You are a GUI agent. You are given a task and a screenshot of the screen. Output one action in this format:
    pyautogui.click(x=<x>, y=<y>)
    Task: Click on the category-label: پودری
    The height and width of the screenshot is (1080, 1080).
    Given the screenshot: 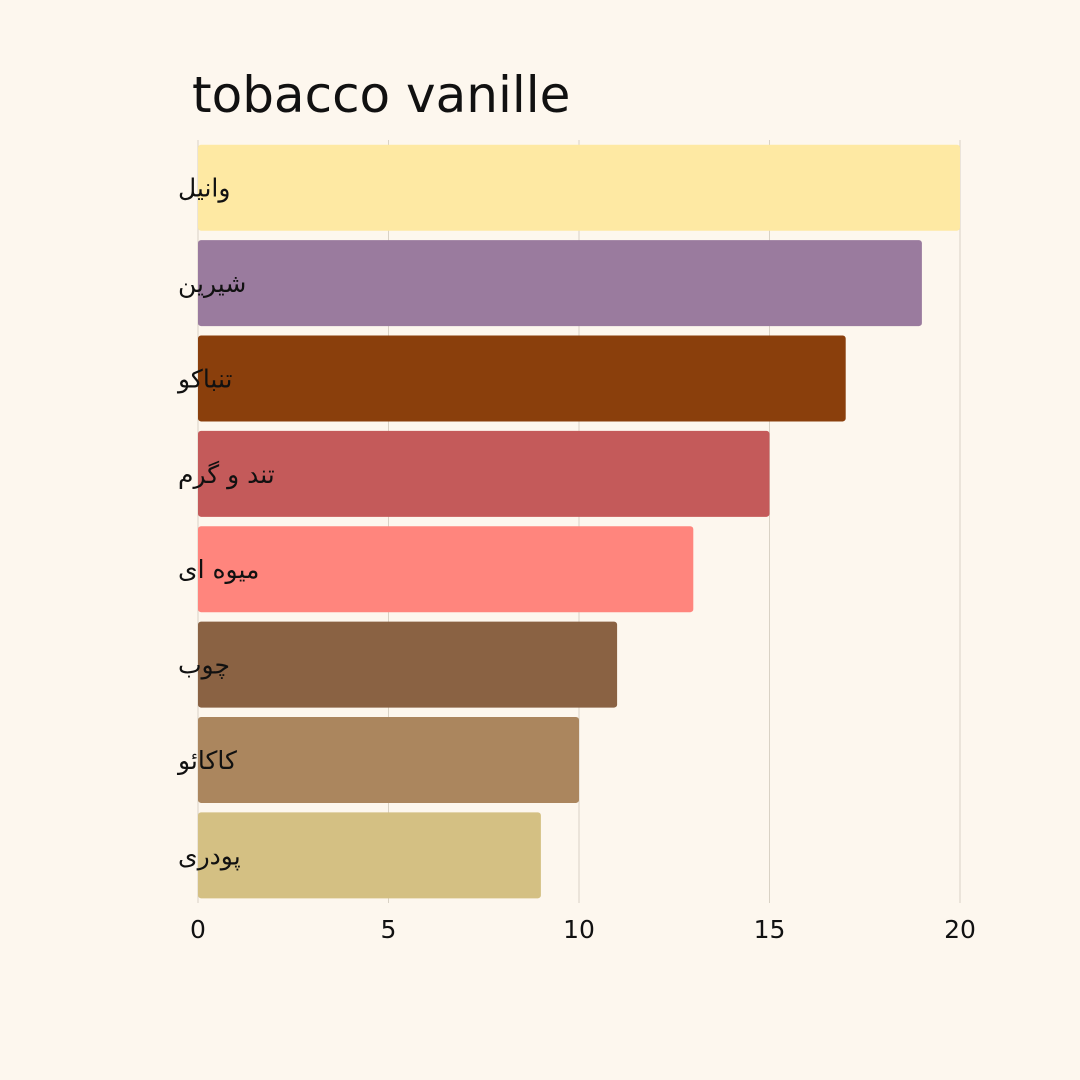 What is the action you would take?
    pyautogui.click(x=209, y=855)
    